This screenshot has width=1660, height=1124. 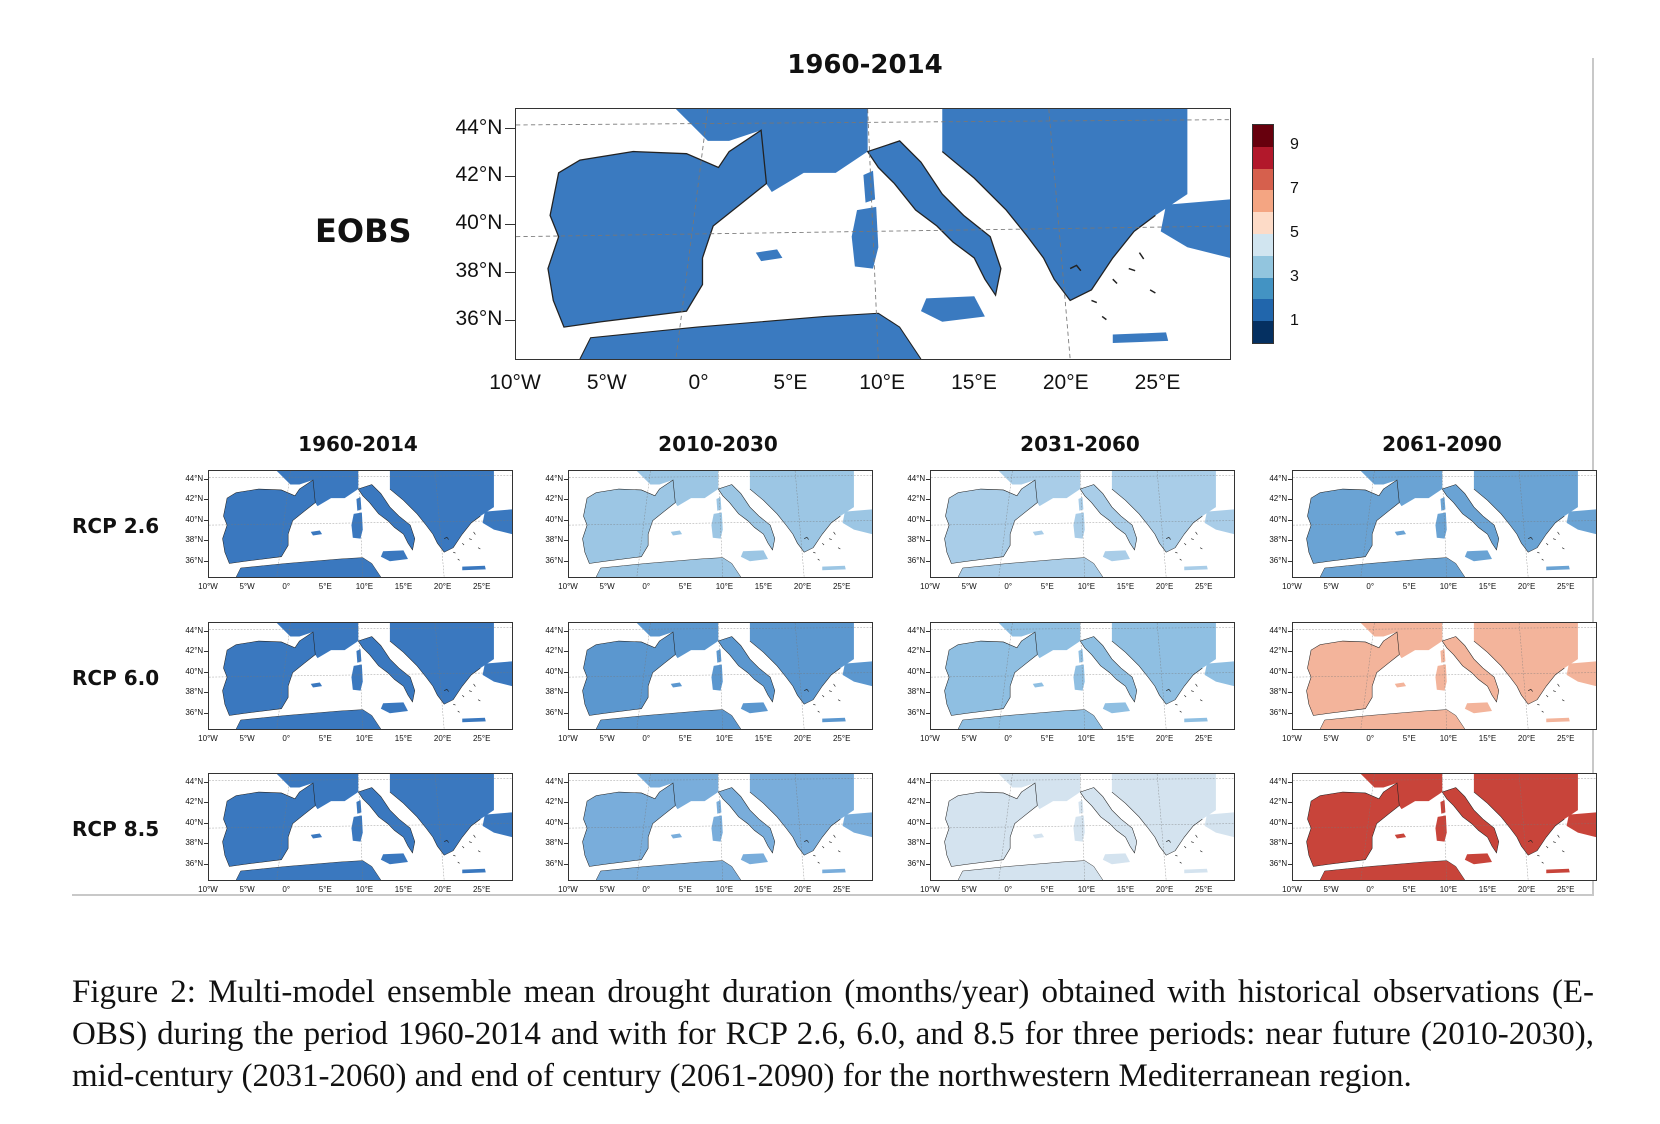 I want to click on eobs-lon-tick: 25°E, so click(x=1157, y=382).